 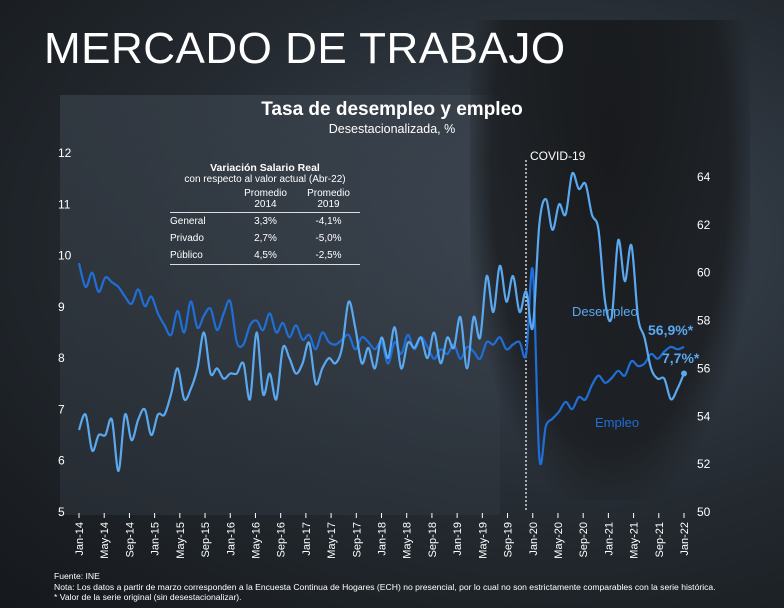 I want to click on end-label-empleo: 56,9%*, so click(x=671, y=330).